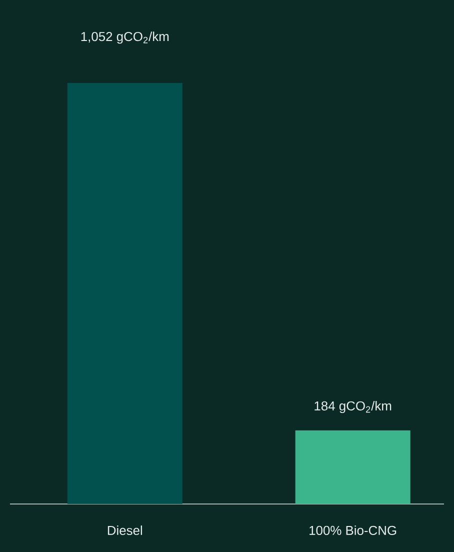  What do you see at coordinates (353, 531) in the screenshot?
I see `x-tick-label: 100% Bio-CNG` at bounding box center [353, 531].